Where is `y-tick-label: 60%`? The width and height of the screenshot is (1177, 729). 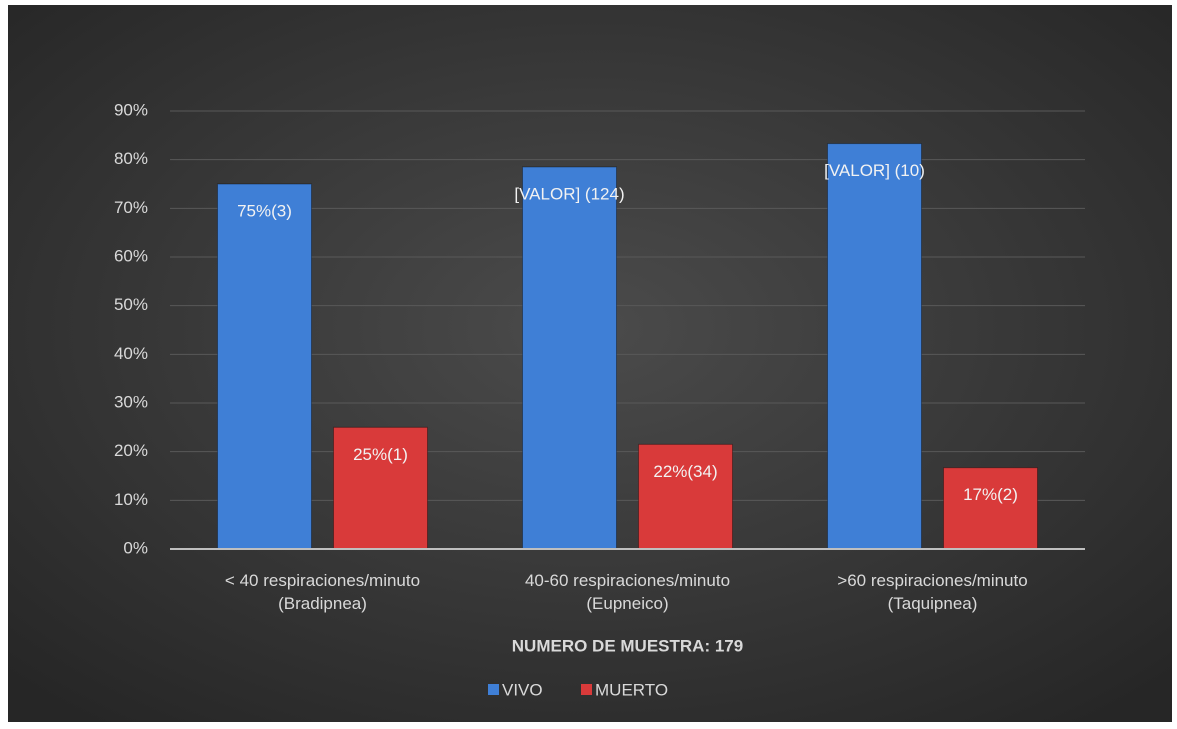 y-tick-label: 60% is located at coordinates (131, 255).